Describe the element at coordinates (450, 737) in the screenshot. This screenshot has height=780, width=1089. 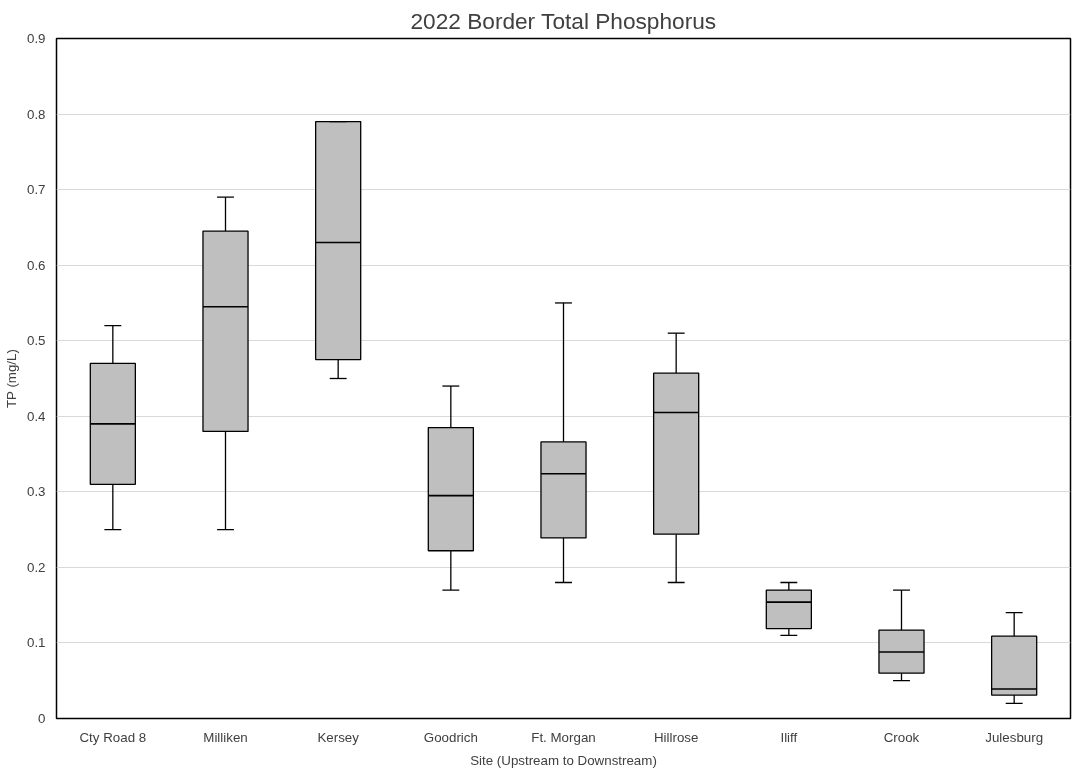
I see `x-tick-label: Goodrich` at that location.